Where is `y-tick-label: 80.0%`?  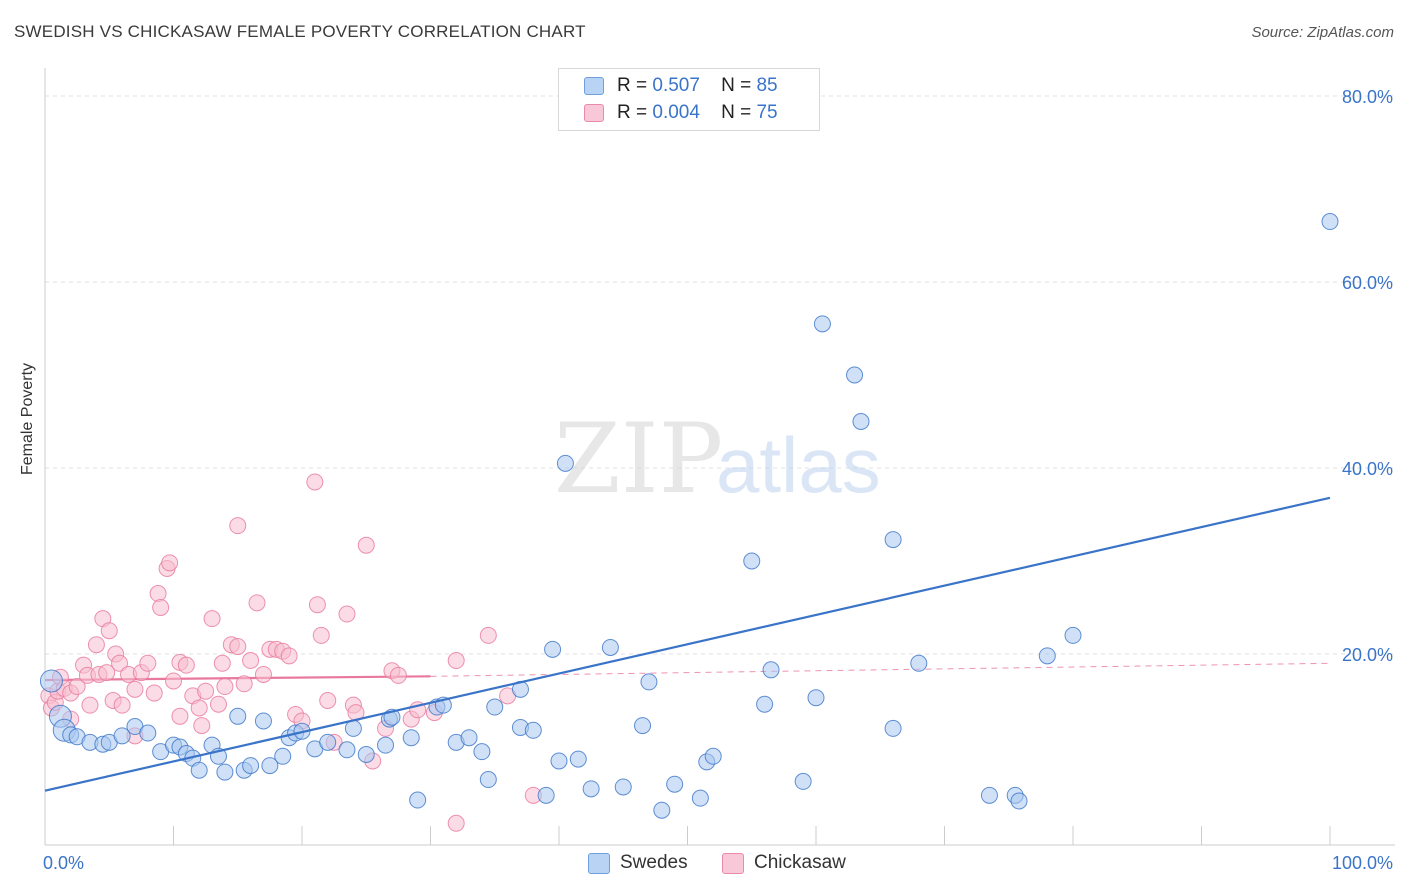 y-tick-label: 80.0% is located at coordinates (1367, 97).